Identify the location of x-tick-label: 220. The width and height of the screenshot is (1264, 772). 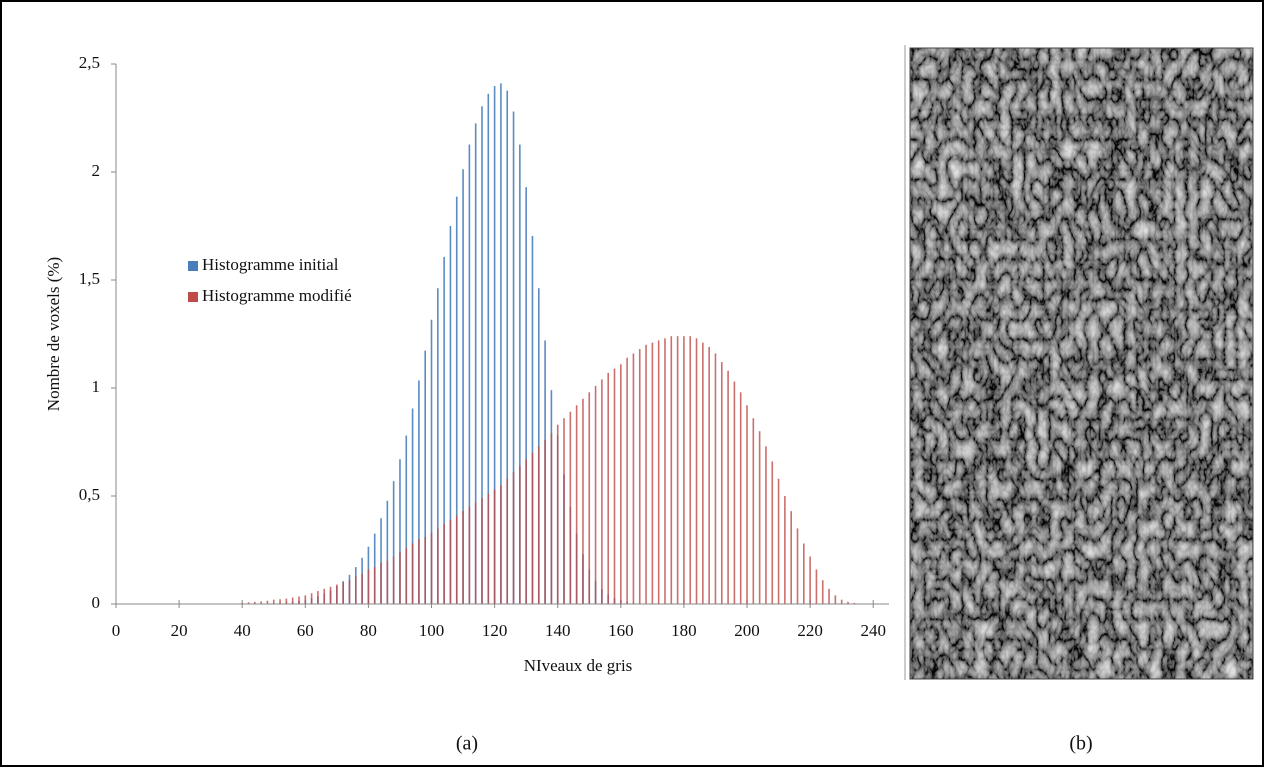
(810, 630).